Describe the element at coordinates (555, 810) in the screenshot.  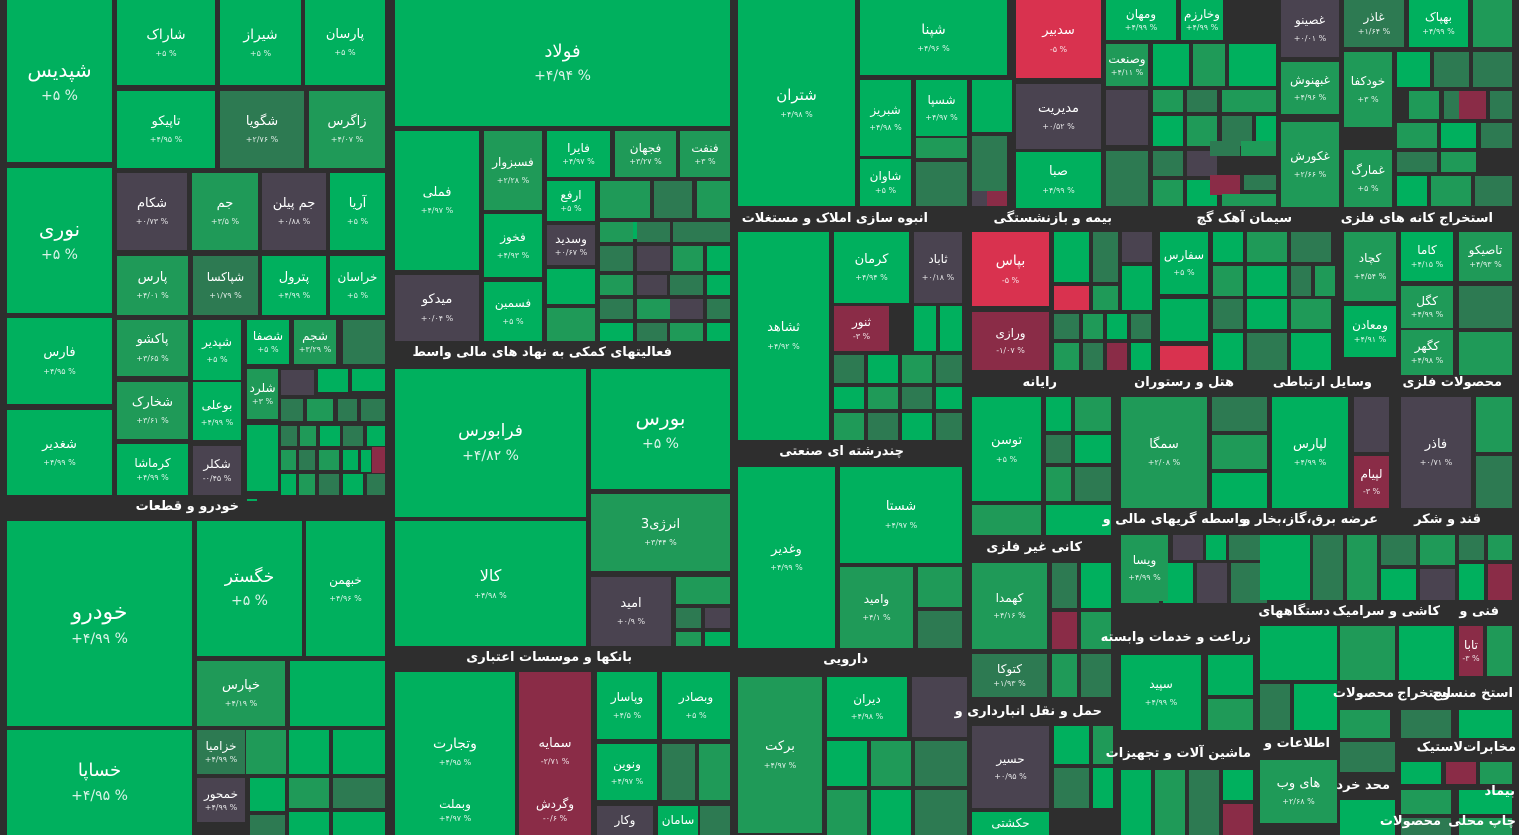
I see `stock-tile: وگردش -۰/۶ %` at that location.